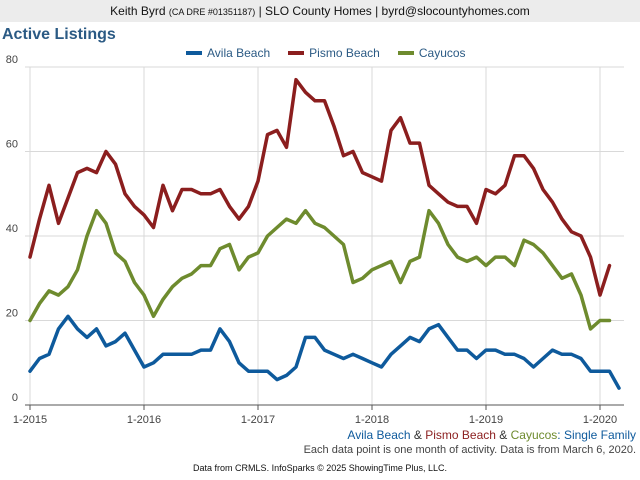 This screenshot has width=640, height=480. Describe the element at coordinates (258, 420) in the screenshot. I see `x-tick-label-2: 1-2017` at that location.